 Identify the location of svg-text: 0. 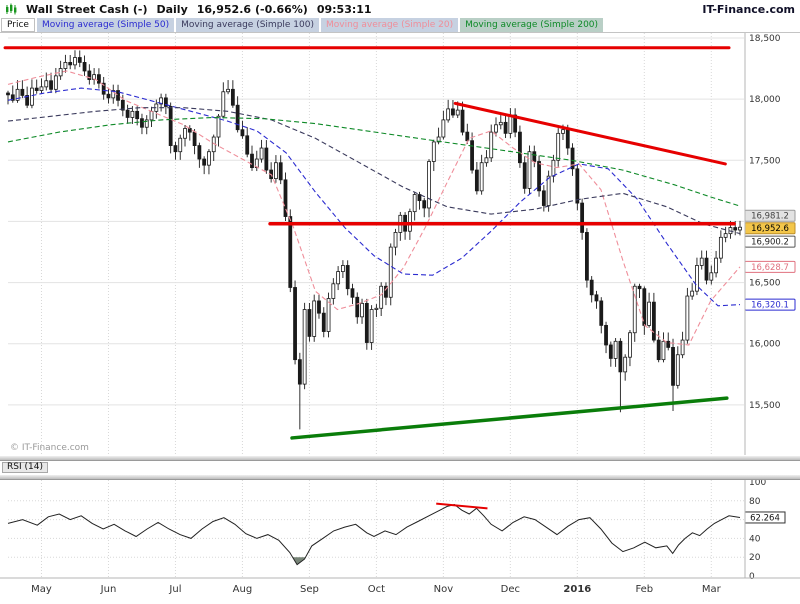
(752, 577).